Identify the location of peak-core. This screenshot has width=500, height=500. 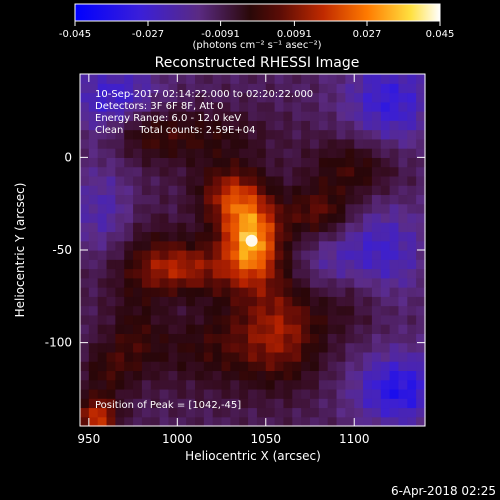
(251, 240).